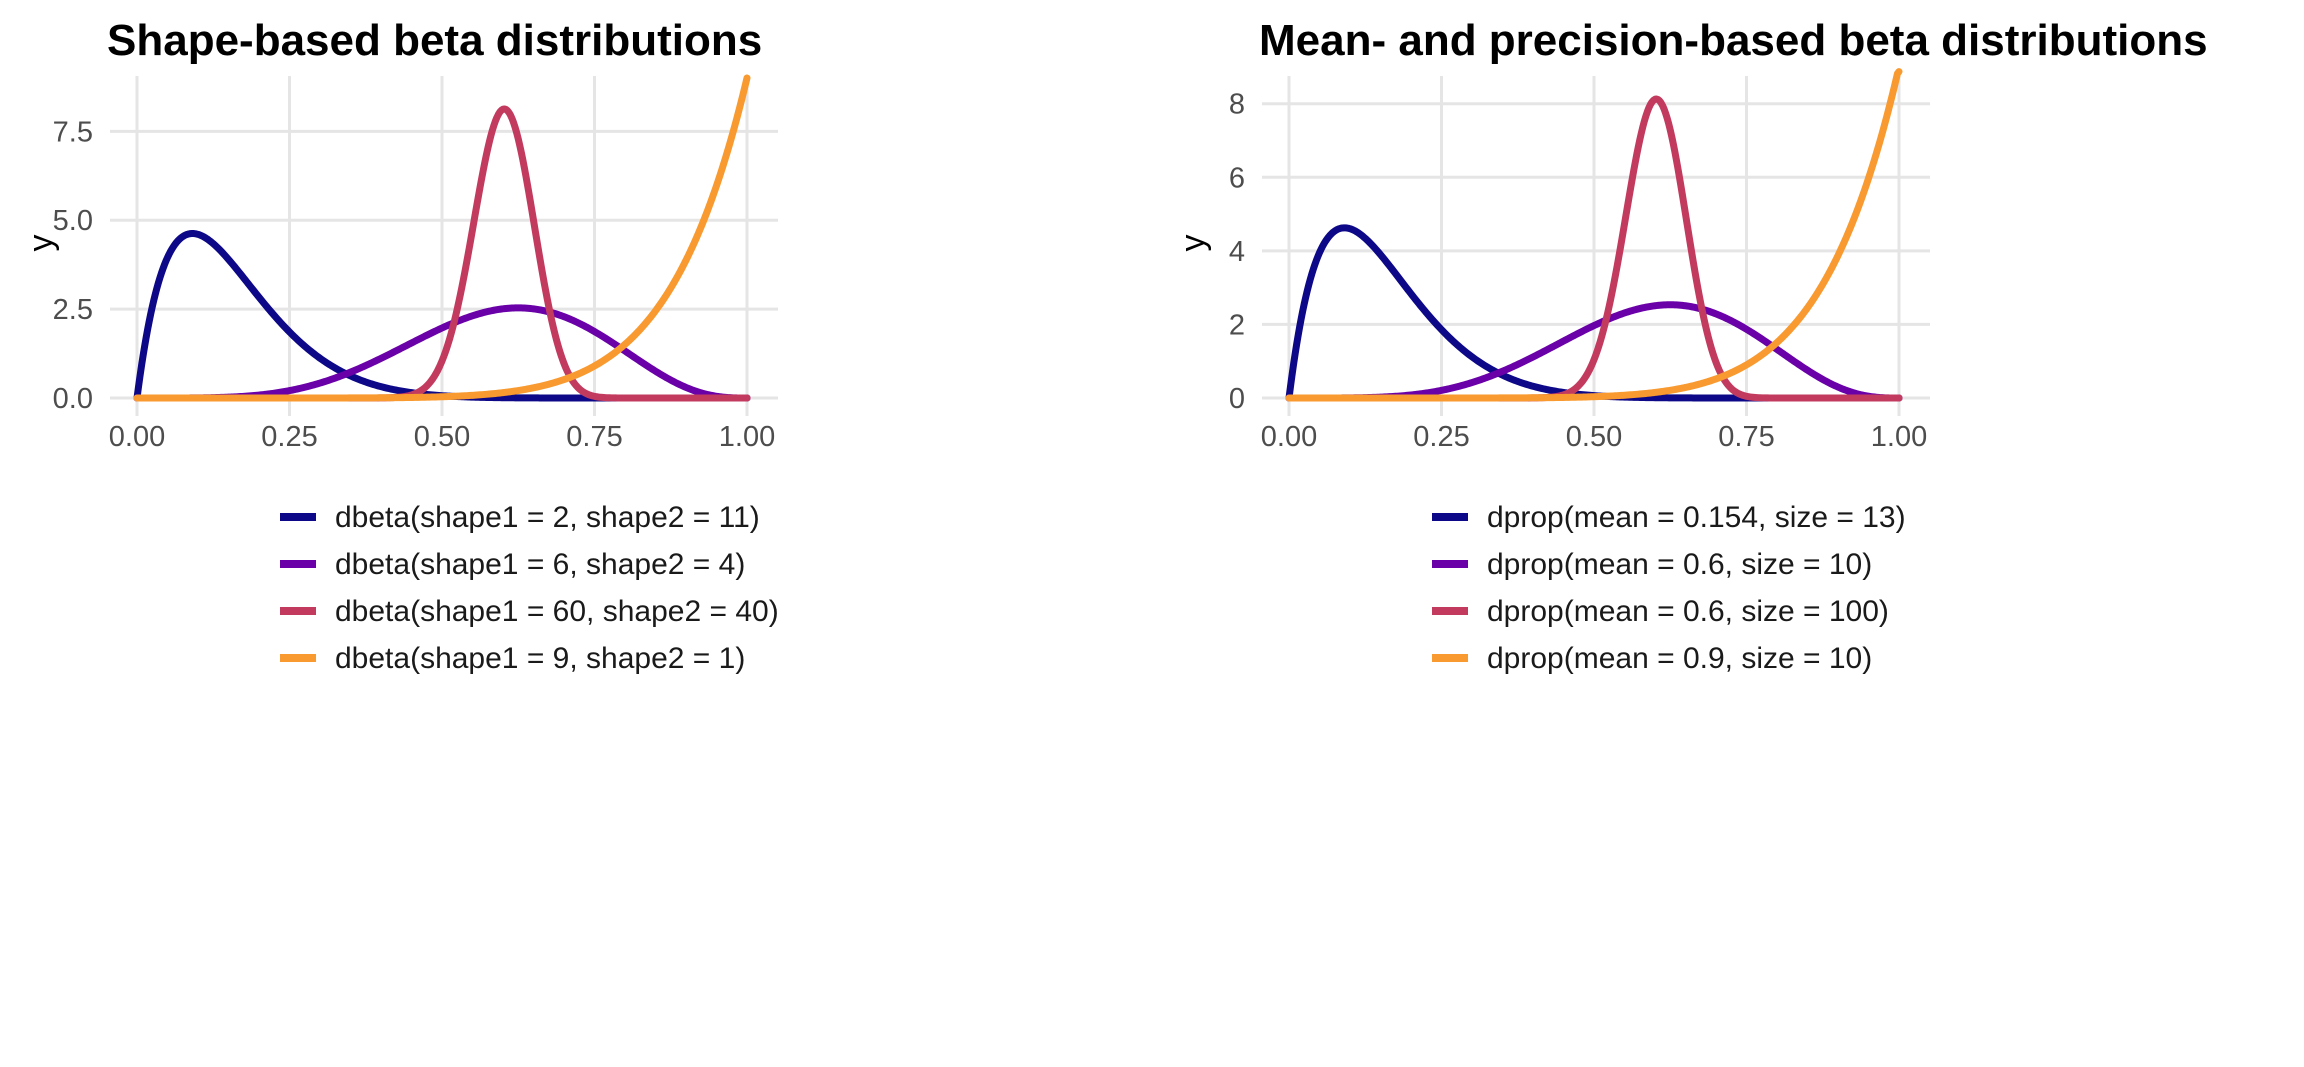  I want to click on y-tick-label: 0.0, so click(73, 399).